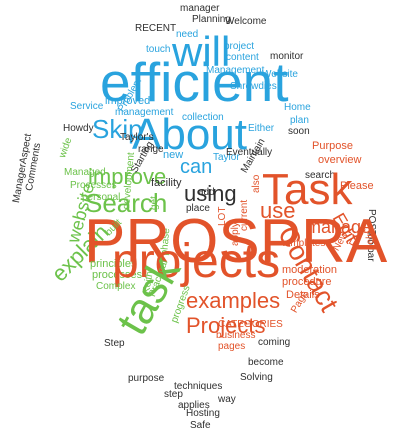  I want to click on cloud-word: Either, so click(261, 128).